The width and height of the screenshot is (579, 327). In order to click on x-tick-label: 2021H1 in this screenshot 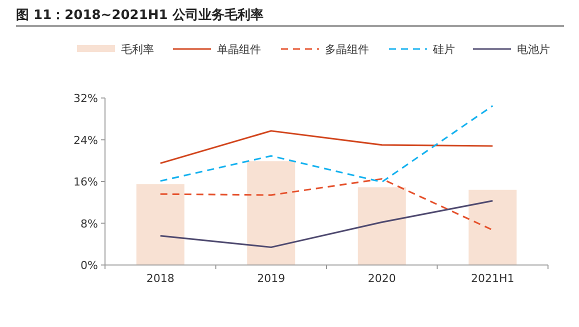, I will do `click(492, 278)`.